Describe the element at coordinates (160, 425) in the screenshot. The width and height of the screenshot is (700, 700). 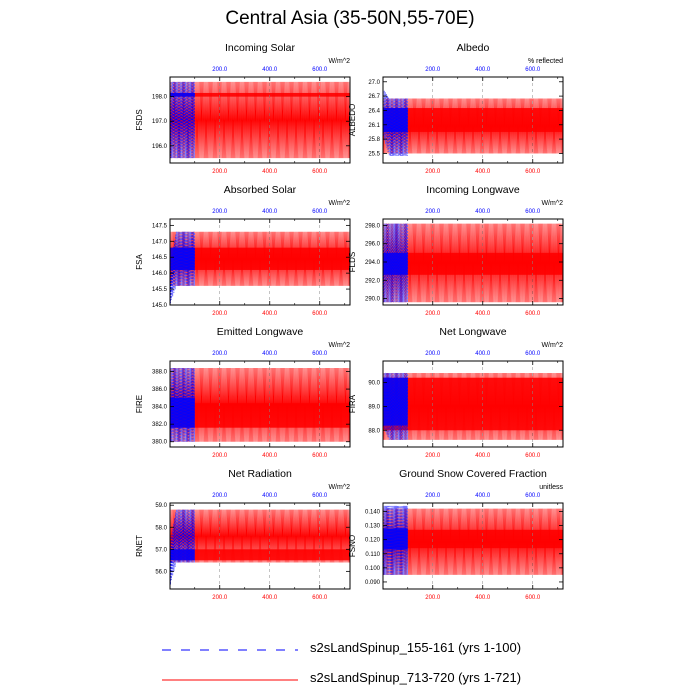
I see `y-tick-label: 382.0` at that location.